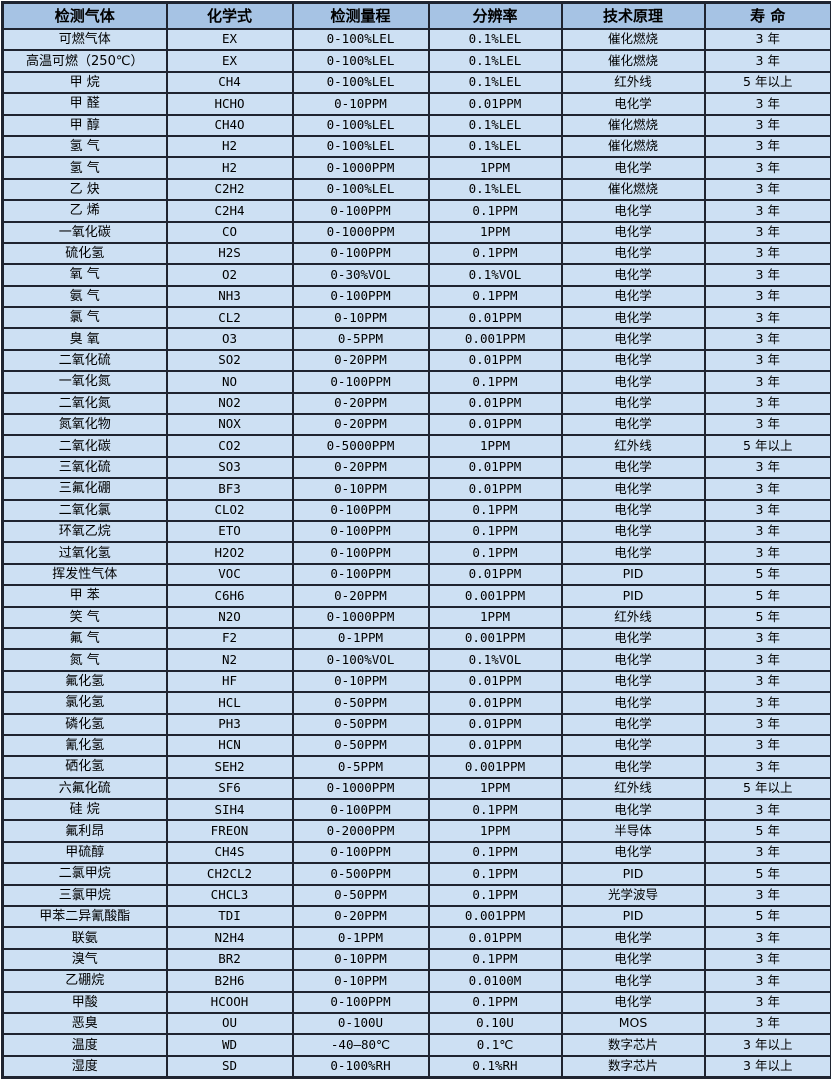  What do you see at coordinates (768, 16) in the screenshot?
I see `column-header-lifespan: 寿 命` at bounding box center [768, 16].